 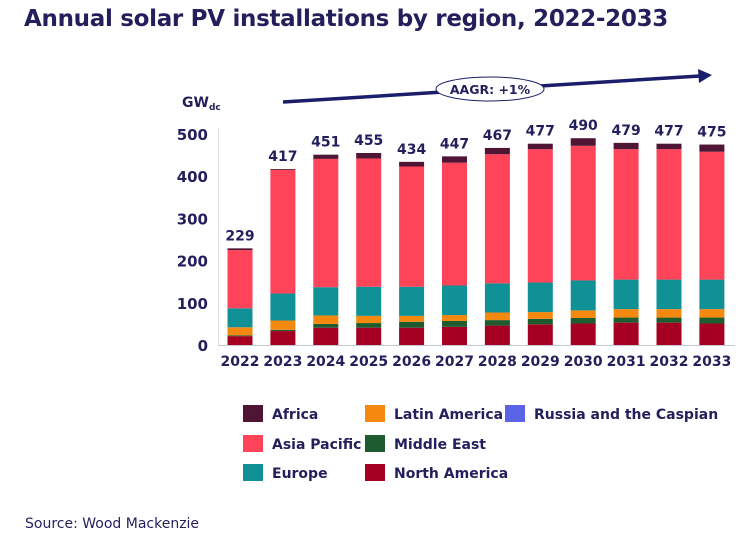 I want to click on y-axis-label-subscript: dc, so click(x=215, y=108).